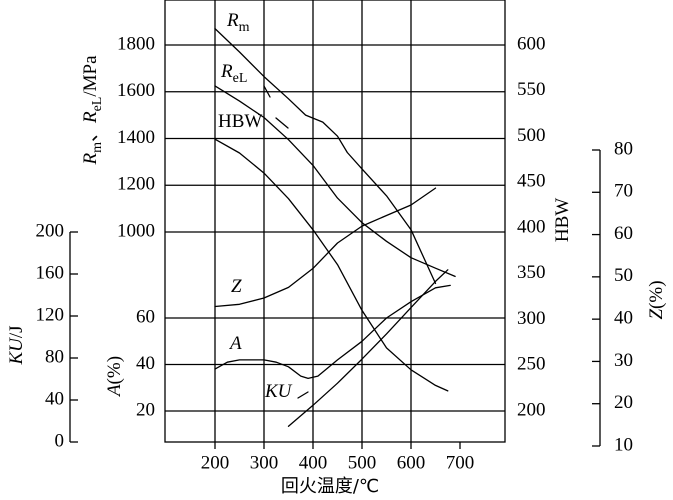 Image resolution: width=673 pixels, height=500 pixels. Describe the element at coordinates (267, 91) in the screenshot. I see `leader-line-rel` at that location.